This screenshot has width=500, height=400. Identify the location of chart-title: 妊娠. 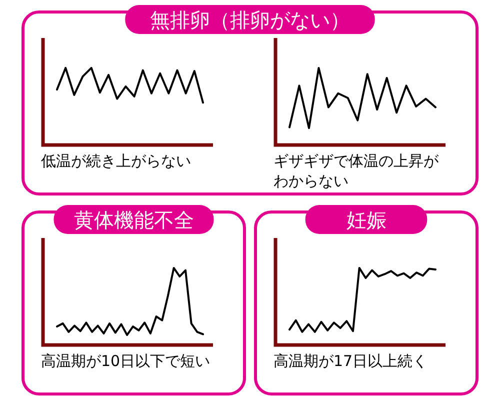
(366, 220).